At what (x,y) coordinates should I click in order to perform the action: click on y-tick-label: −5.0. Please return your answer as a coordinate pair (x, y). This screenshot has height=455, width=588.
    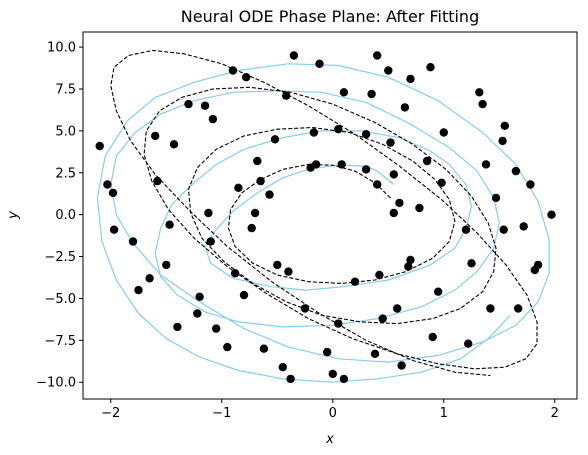
    Looking at the image, I should click on (60, 299).